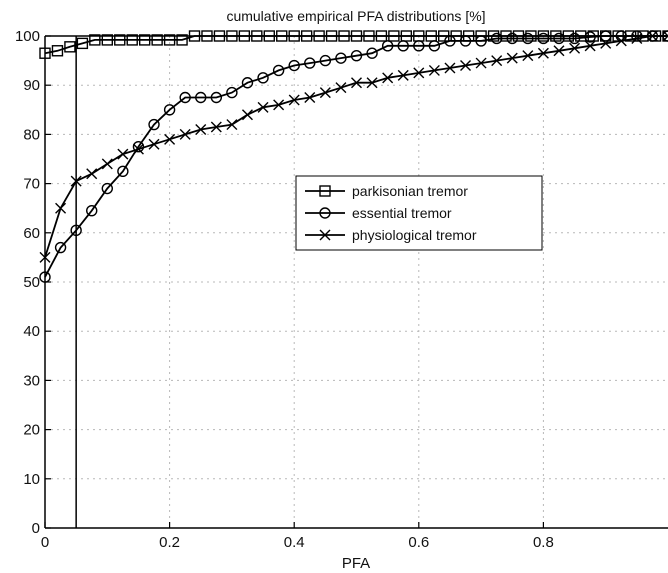  I want to click on series-square, so click(353, 44).